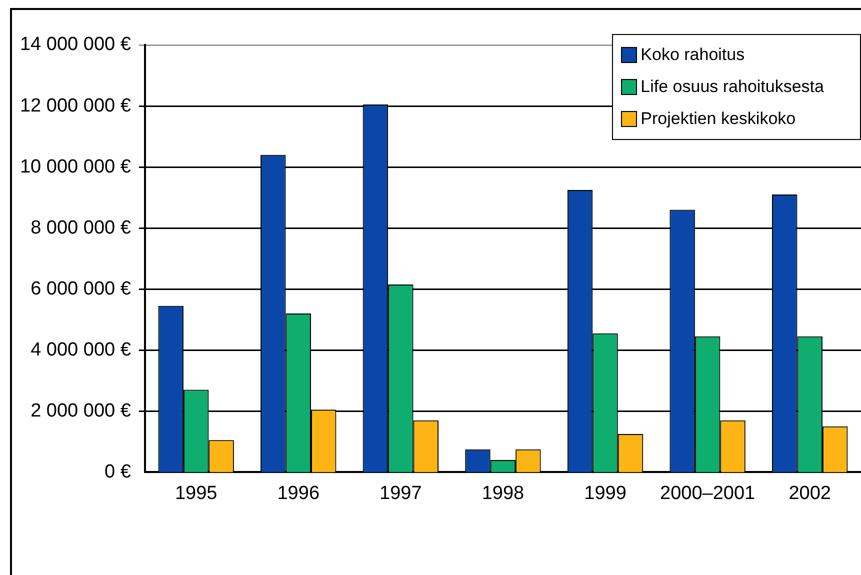  What do you see at coordinates (503, 493) in the screenshot?
I see `x-tick-label: 1998` at bounding box center [503, 493].